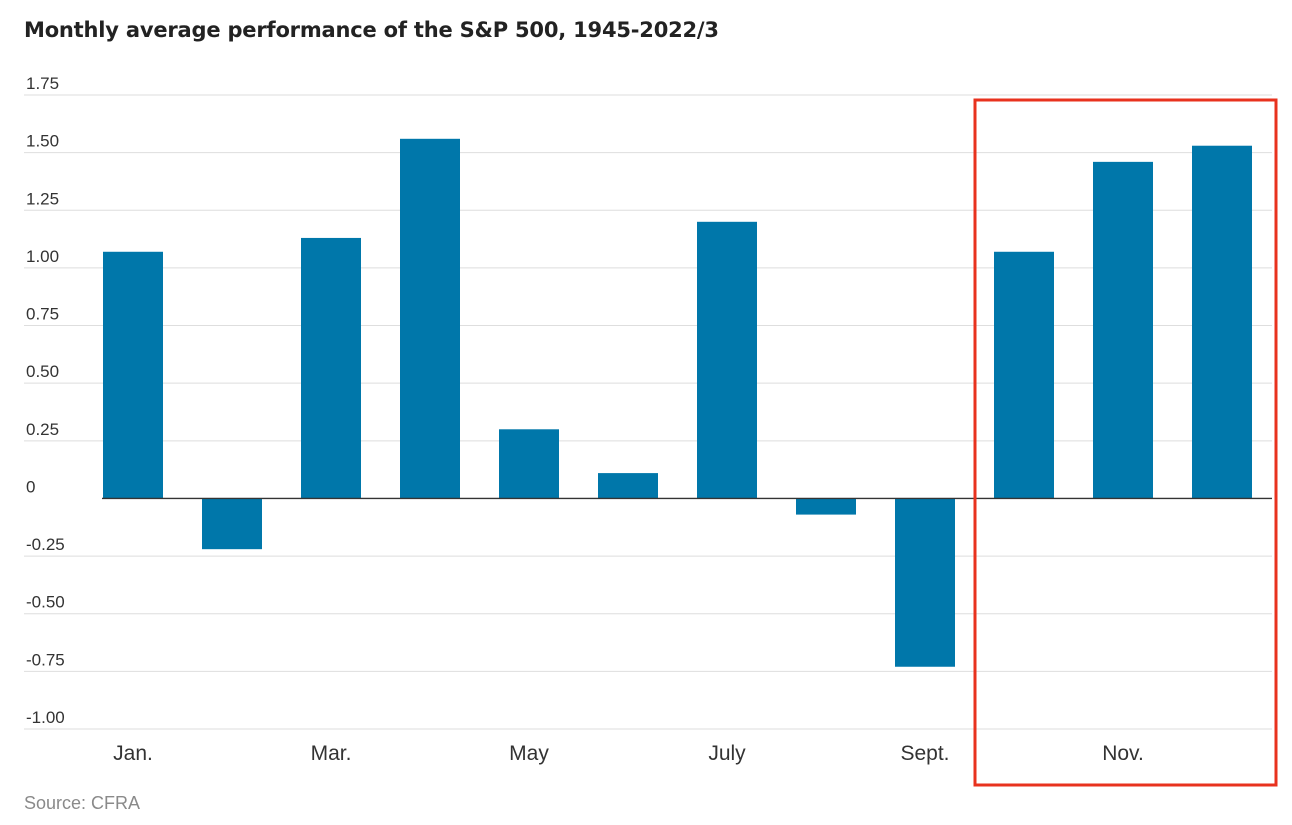  I want to click on y-tick-label: -0.50, so click(45, 602).